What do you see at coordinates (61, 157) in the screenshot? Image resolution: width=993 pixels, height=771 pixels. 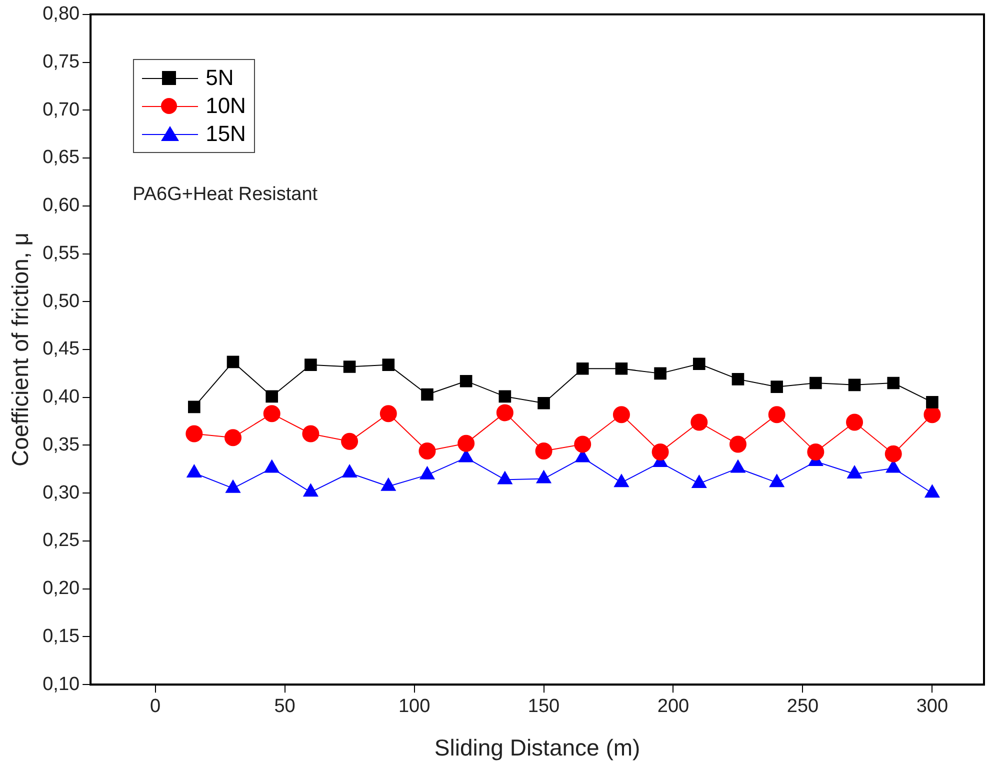 I see `y-tick-label: 0,65` at bounding box center [61, 157].